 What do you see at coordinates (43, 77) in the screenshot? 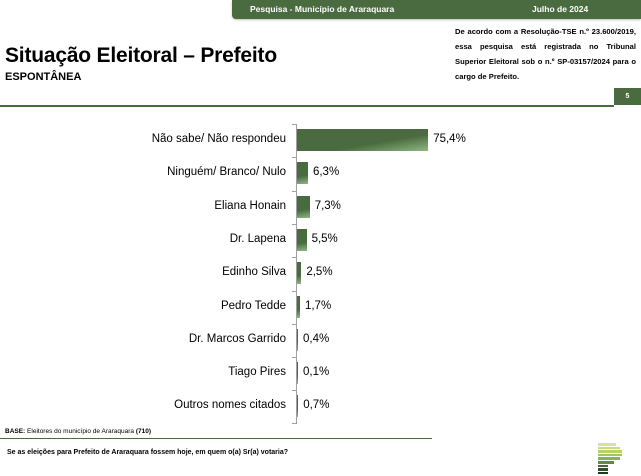
I see `page-subtitle: ESPONTÂNEA` at bounding box center [43, 77].